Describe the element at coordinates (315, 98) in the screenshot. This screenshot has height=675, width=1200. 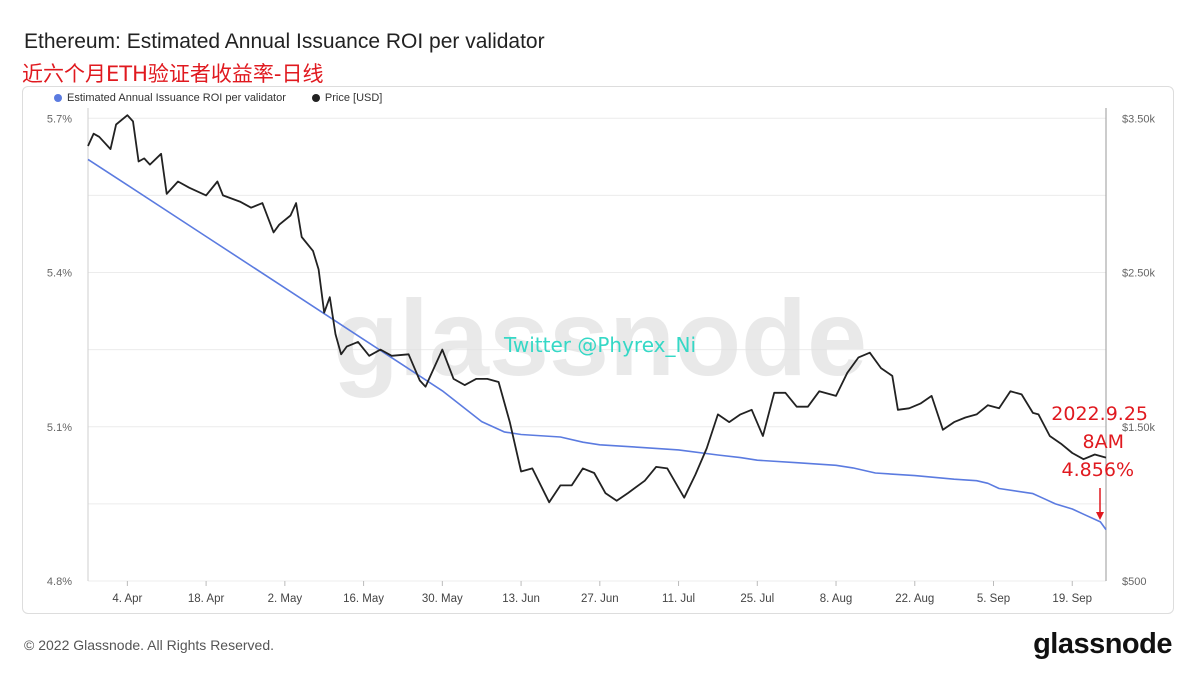
I see `legend-dot-price` at that location.